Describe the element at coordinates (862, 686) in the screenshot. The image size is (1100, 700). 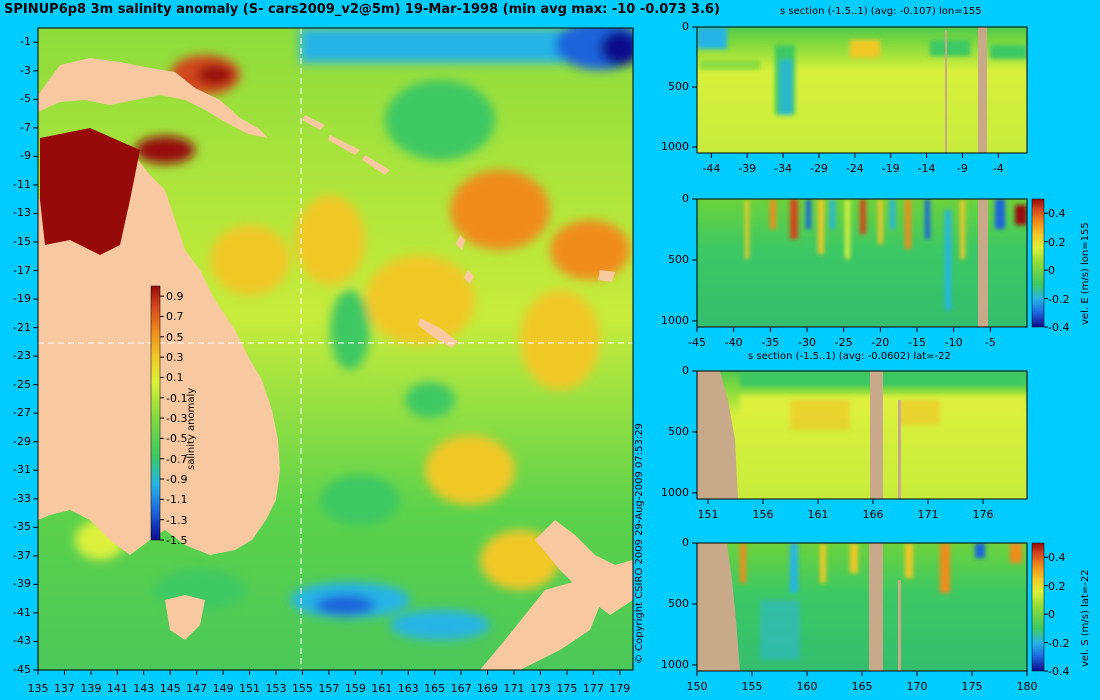
I see `section-4-x-tick-label: 165` at that location.